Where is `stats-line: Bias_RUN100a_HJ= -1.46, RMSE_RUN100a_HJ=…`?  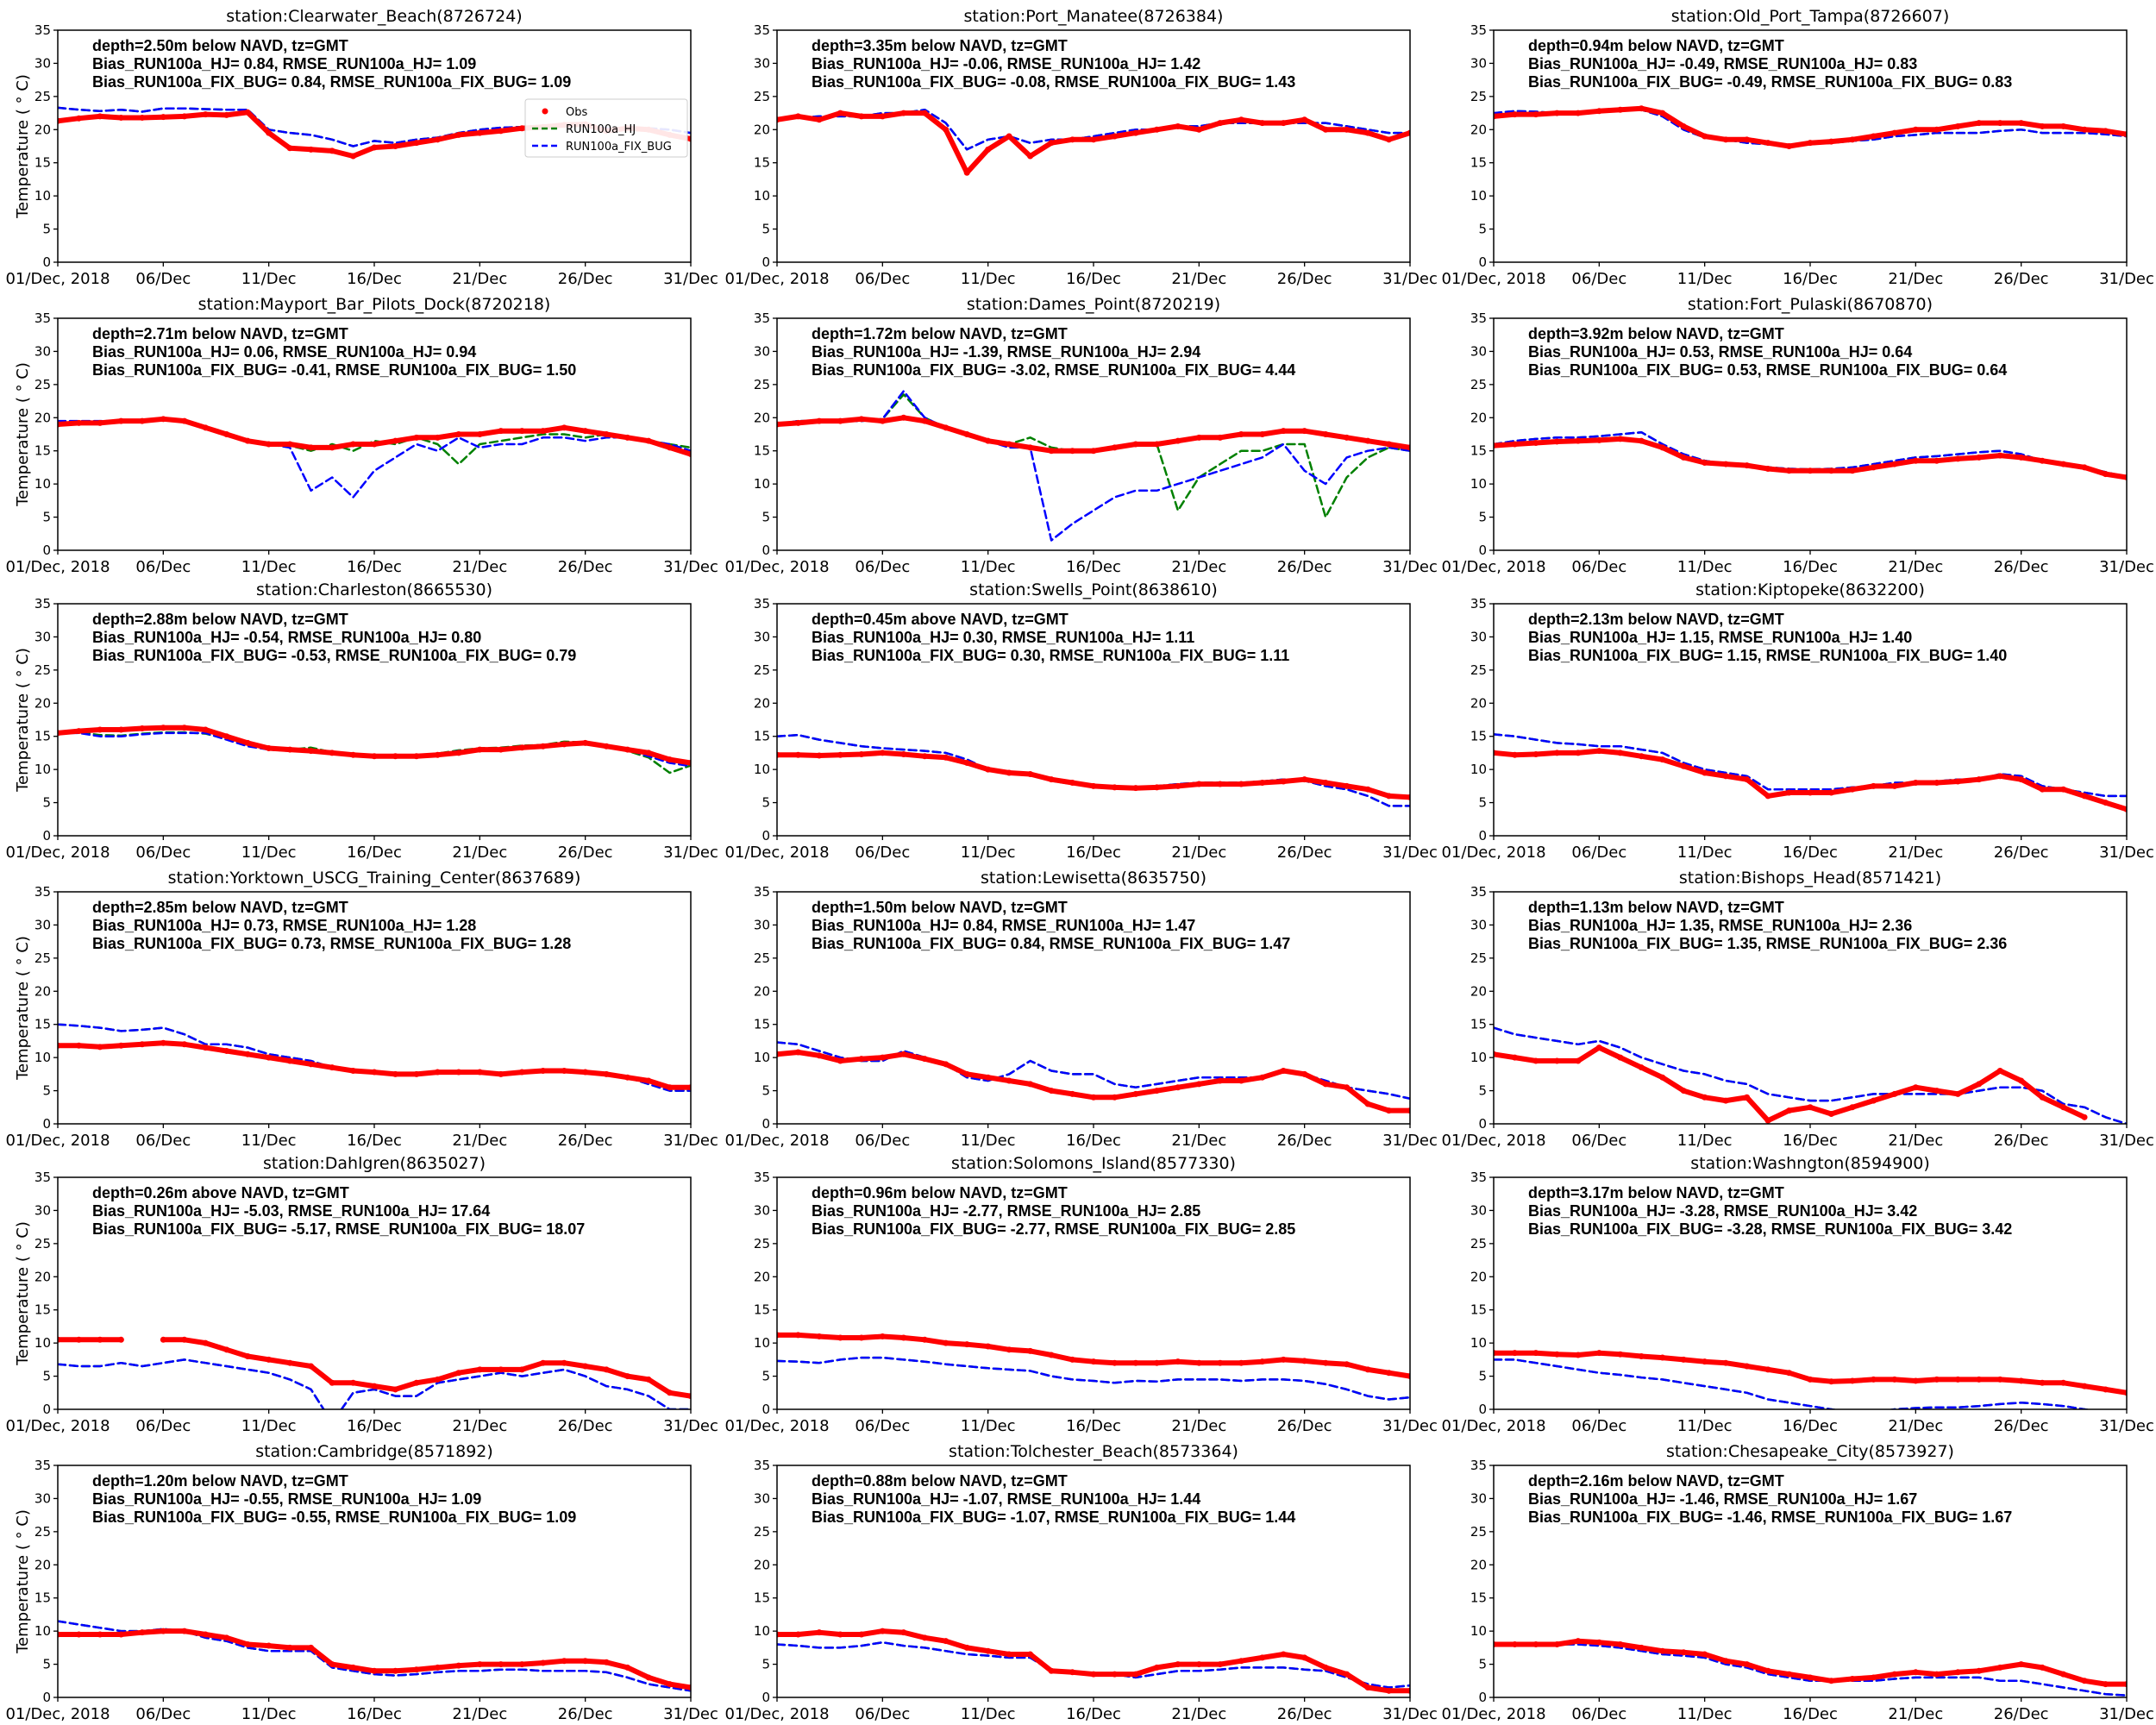 stats-line: Bias_RUN100a_HJ= -1.46, RMSE_RUN100a_HJ=… is located at coordinates (1722, 1499).